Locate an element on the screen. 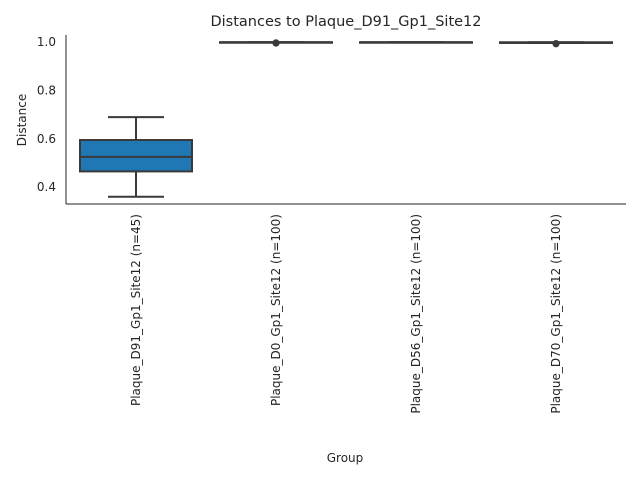 The height and width of the screenshot is (480, 640). y-tick-label: 1.0 is located at coordinates (46, 42).